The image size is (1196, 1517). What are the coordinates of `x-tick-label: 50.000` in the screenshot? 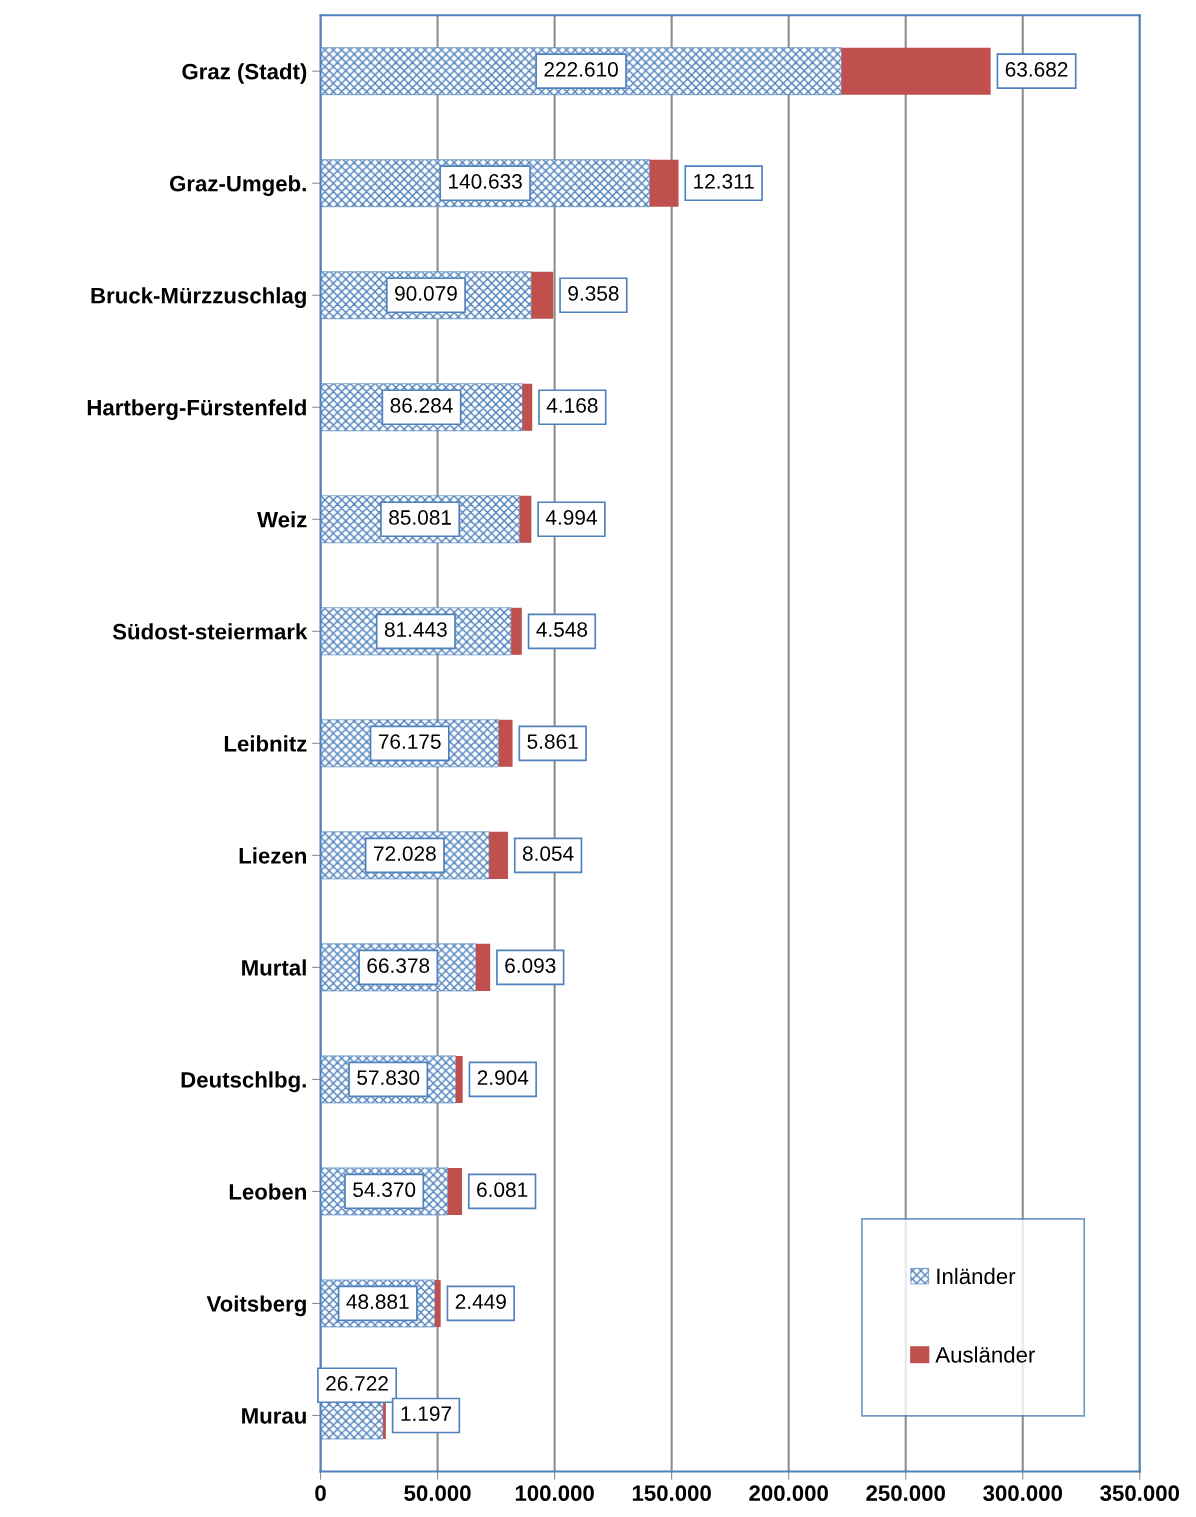 It's located at (437, 1493).